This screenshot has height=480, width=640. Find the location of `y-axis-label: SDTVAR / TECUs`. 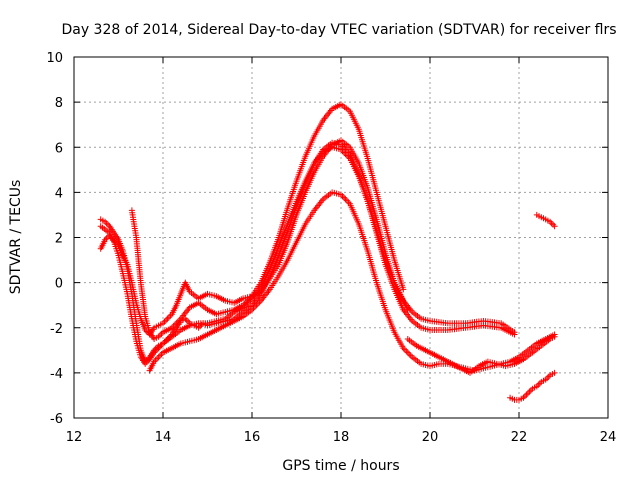

y-axis-label: SDTVAR / TECUs is located at coordinates (16, 237).